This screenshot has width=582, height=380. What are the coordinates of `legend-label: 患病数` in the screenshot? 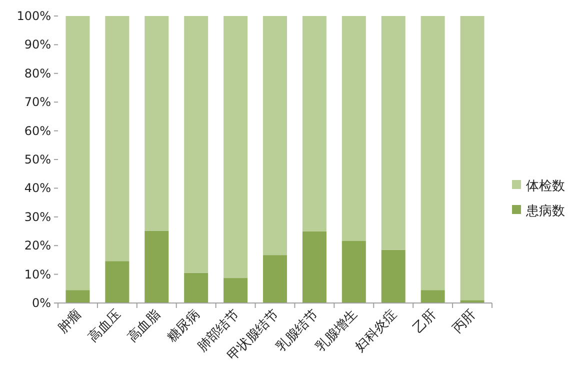 It's located at (545, 211).